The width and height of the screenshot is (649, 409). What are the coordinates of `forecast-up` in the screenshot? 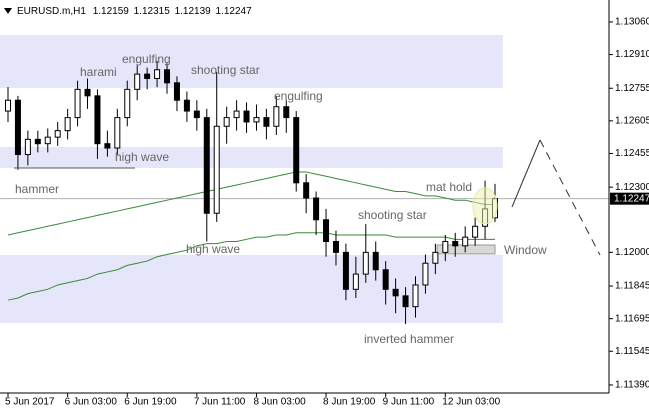 It's located at (526, 173).